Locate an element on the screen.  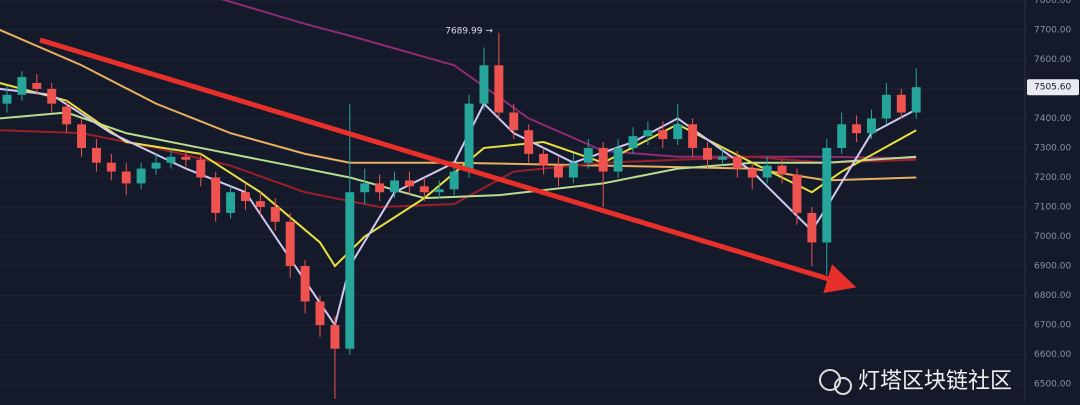
price-tag: 7505.60 is located at coordinates (1052, 88).